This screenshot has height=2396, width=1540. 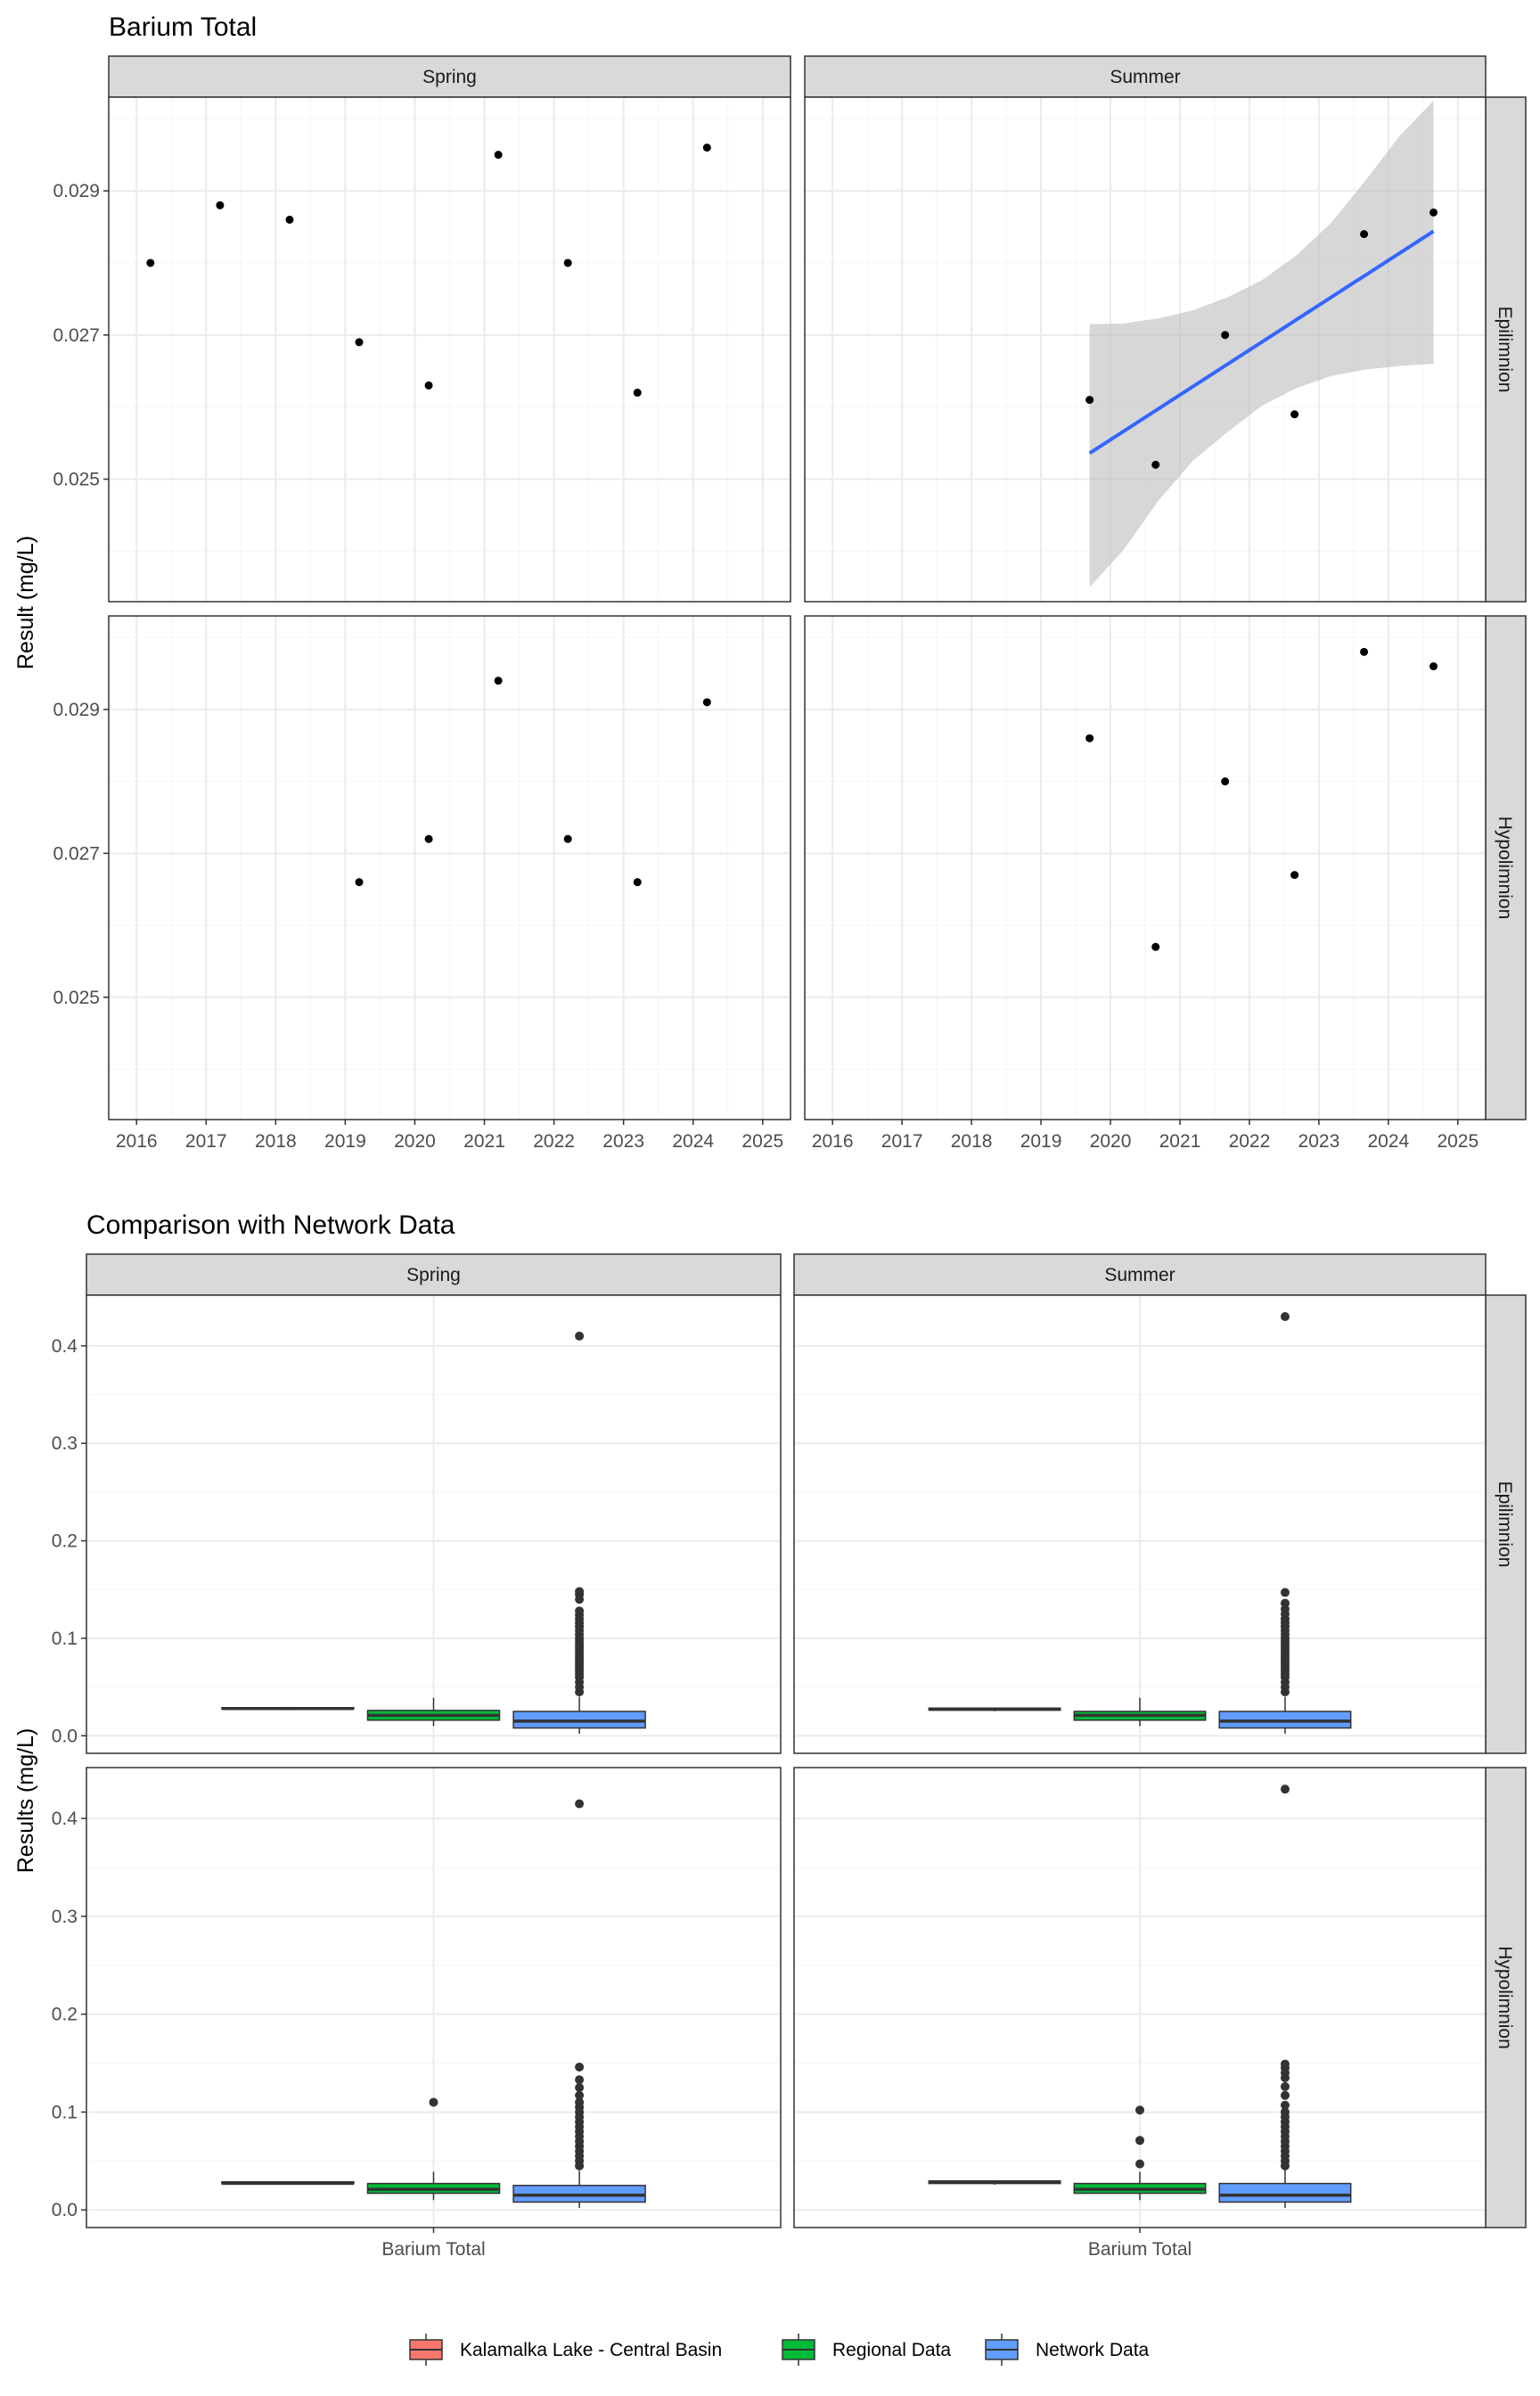 What do you see at coordinates (1261, 342) in the screenshot?
I see `trend-line` at bounding box center [1261, 342].